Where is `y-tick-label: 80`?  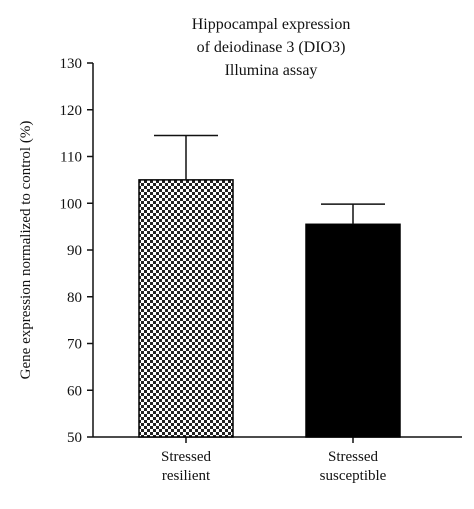 y-tick-label: 80 is located at coordinates (74, 298).